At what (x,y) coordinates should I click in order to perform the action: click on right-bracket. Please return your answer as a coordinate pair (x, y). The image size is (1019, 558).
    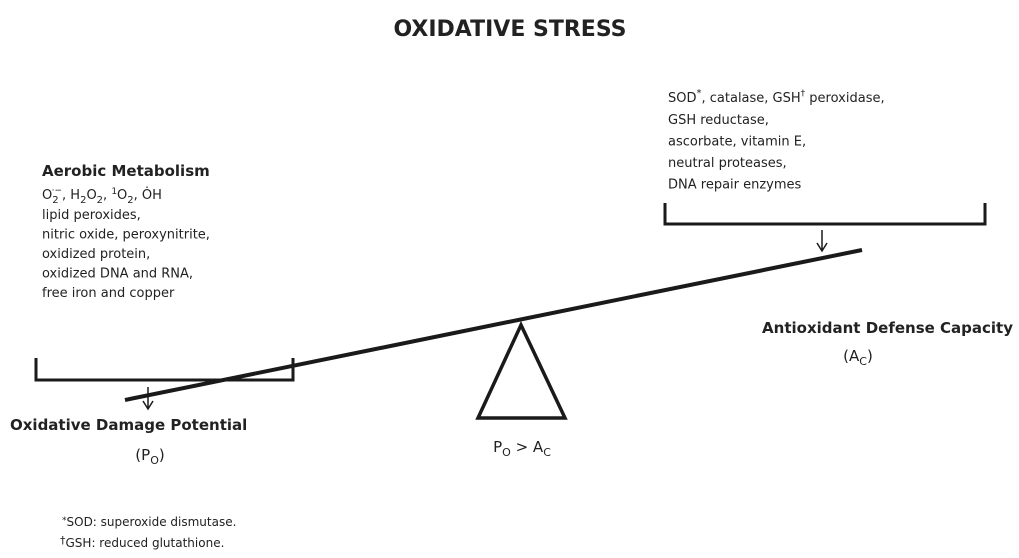
    Looking at the image, I should click on (825, 214).